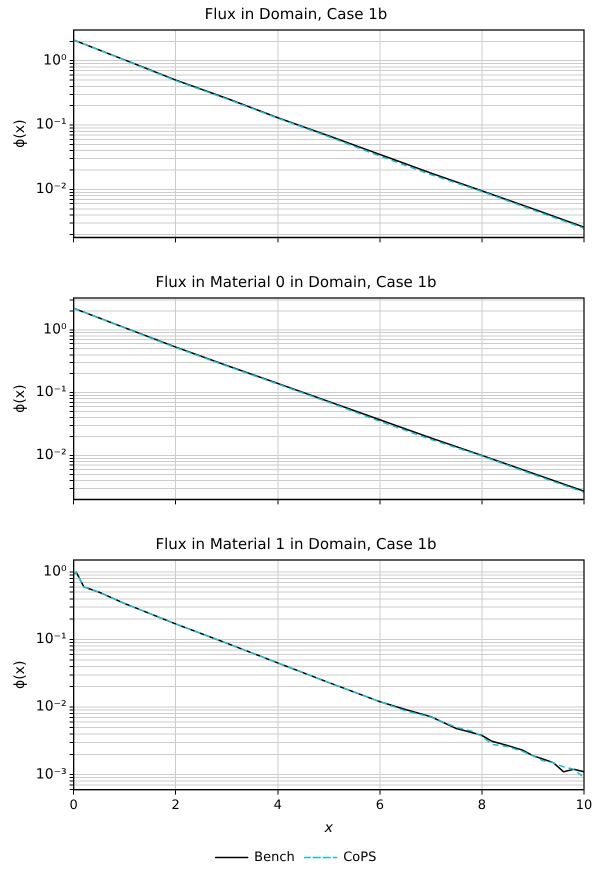 The image size is (606, 886). I want to click on chart-title: Flux in Material 0 in Domain, Case 1b, so click(296, 281).